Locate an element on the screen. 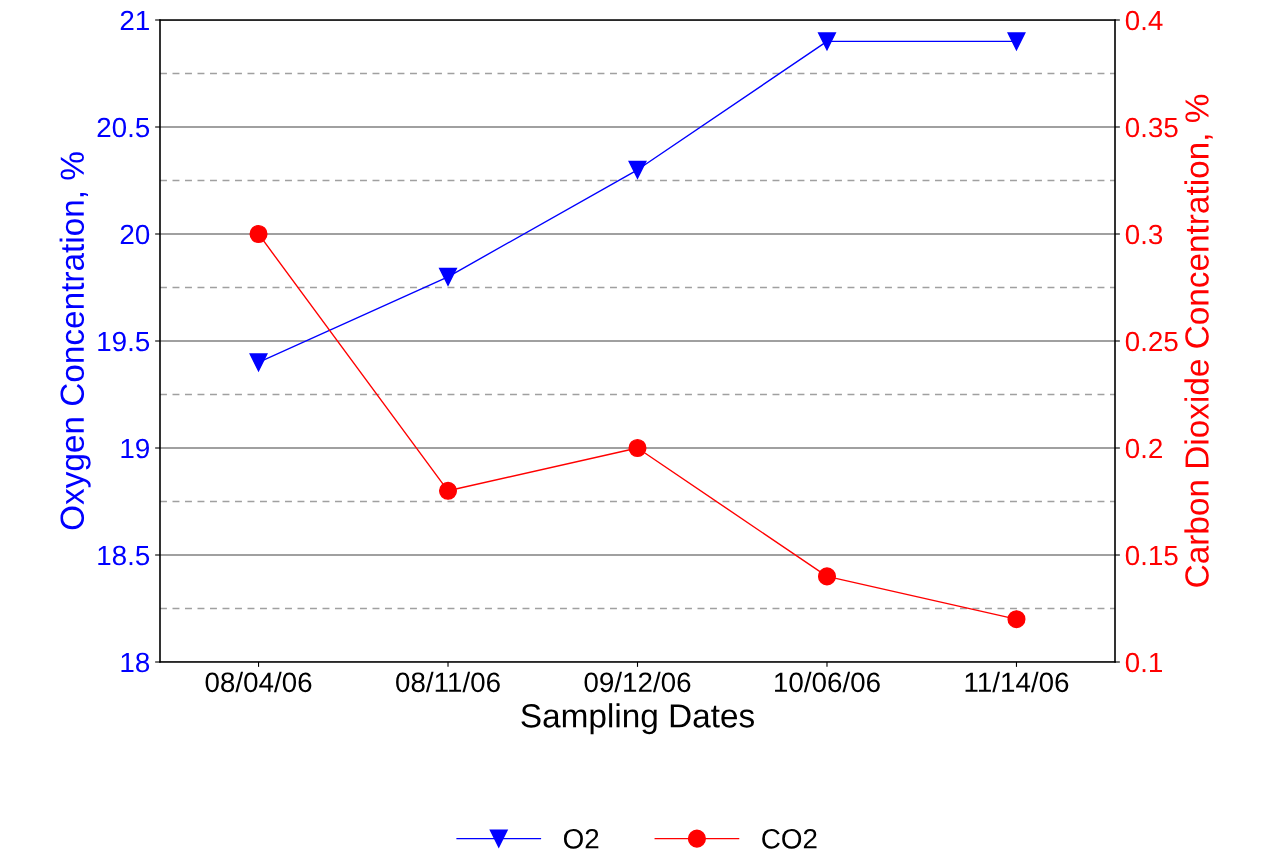  y-tick-label: 20 is located at coordinates (135, 234).